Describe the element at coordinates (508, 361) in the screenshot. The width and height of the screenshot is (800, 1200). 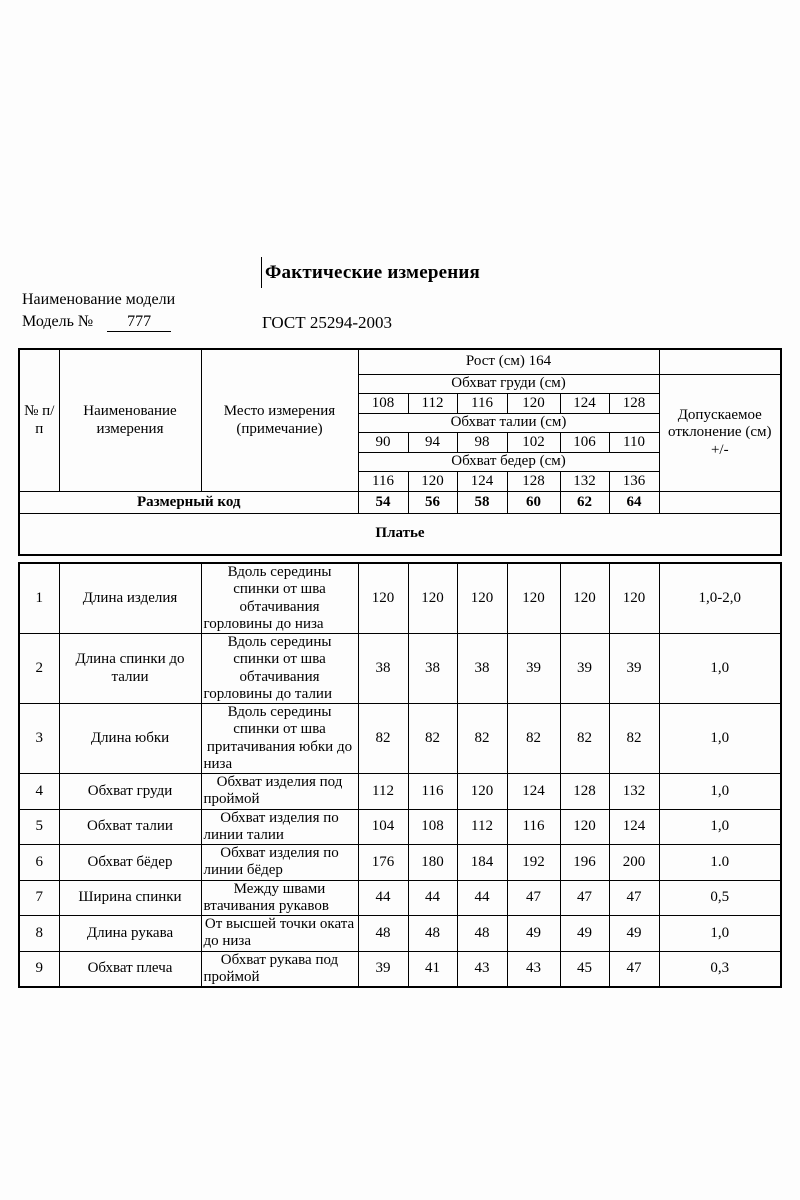
I see `col-header-height: Рост (см) 164` at that location.